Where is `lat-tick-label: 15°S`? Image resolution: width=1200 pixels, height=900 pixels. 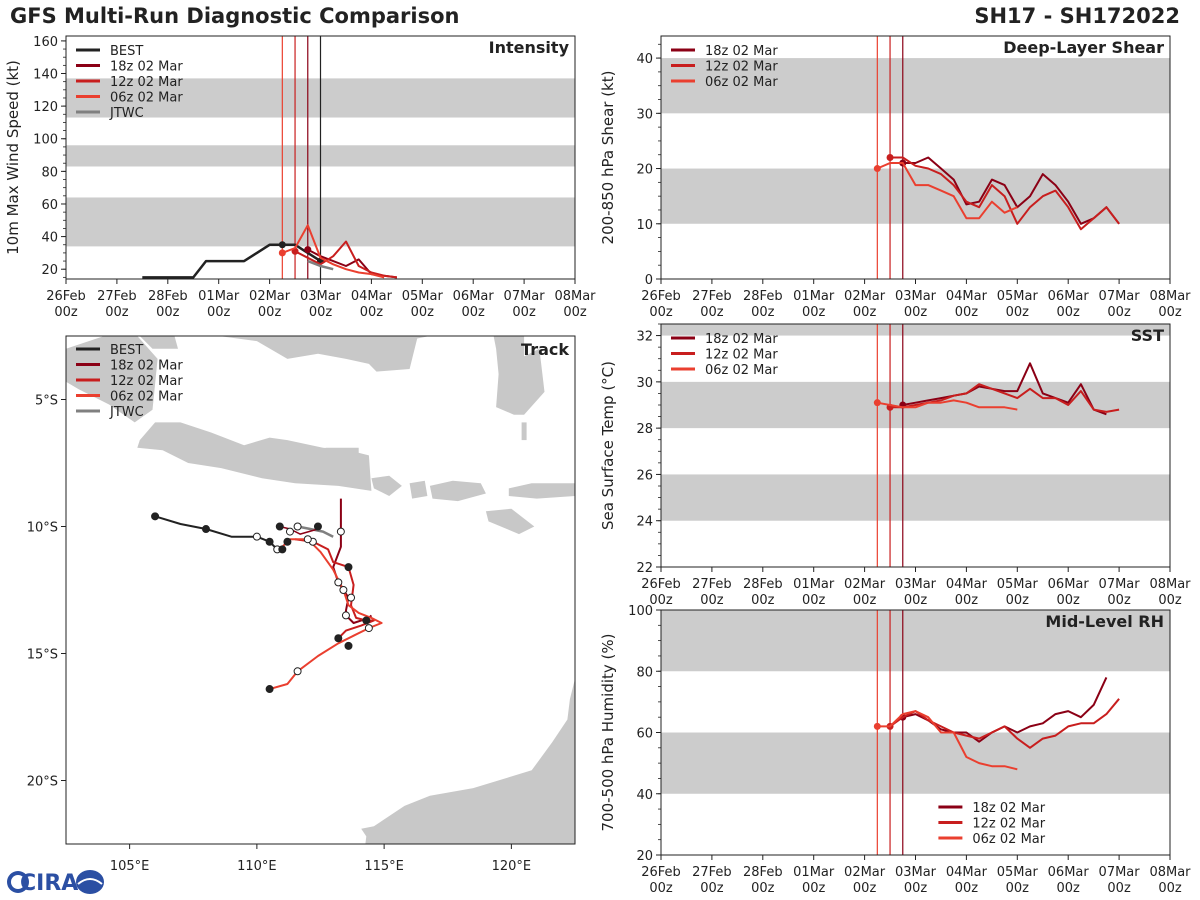 lat-tick-label: 15°S is located at coordinates (42, 655).